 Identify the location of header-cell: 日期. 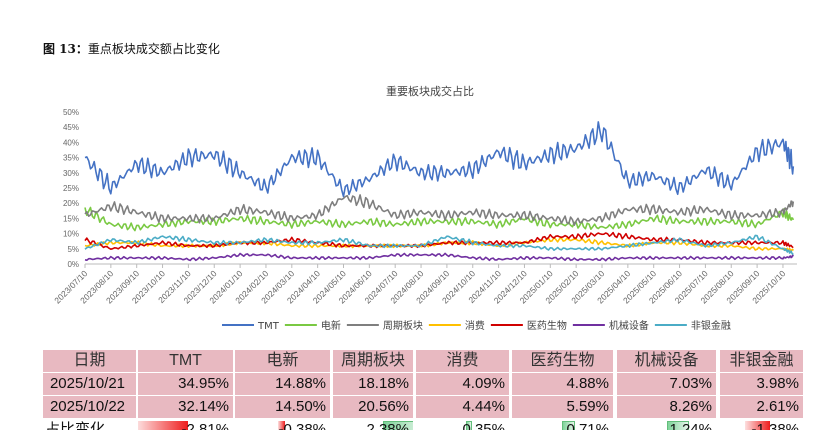
(89, 361).